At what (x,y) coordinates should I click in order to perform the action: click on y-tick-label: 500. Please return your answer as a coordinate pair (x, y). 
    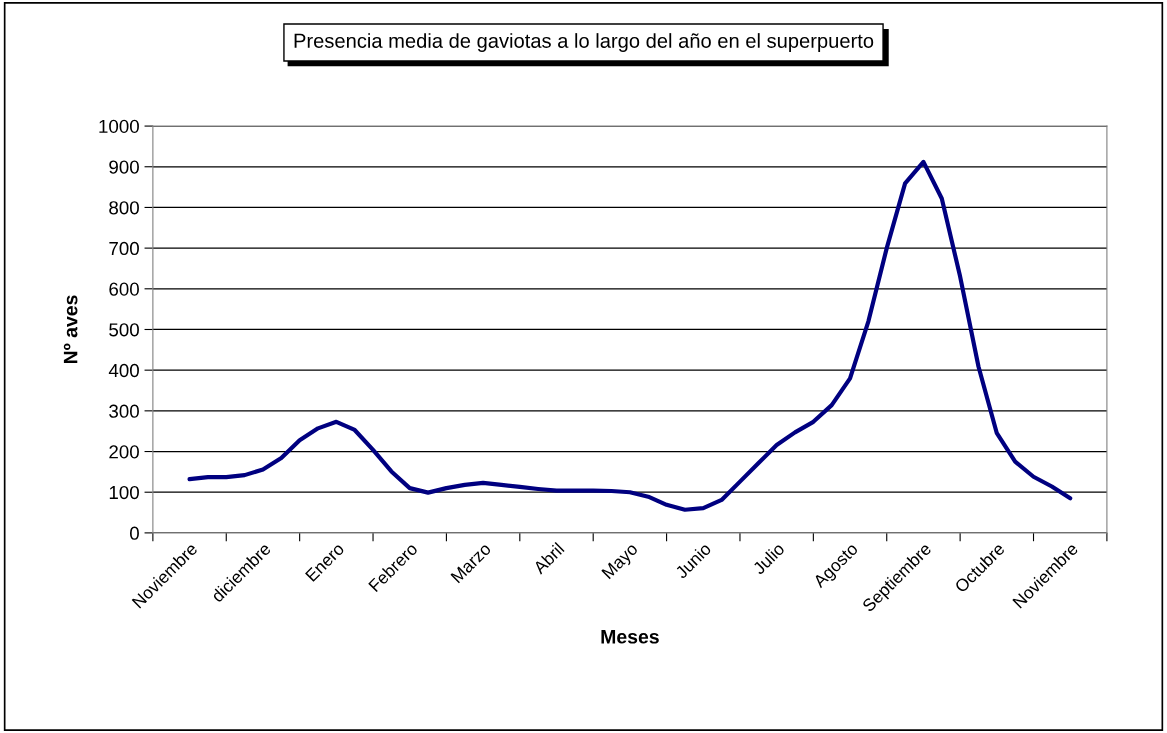
    Looking at the image, I should click on (124, 330).